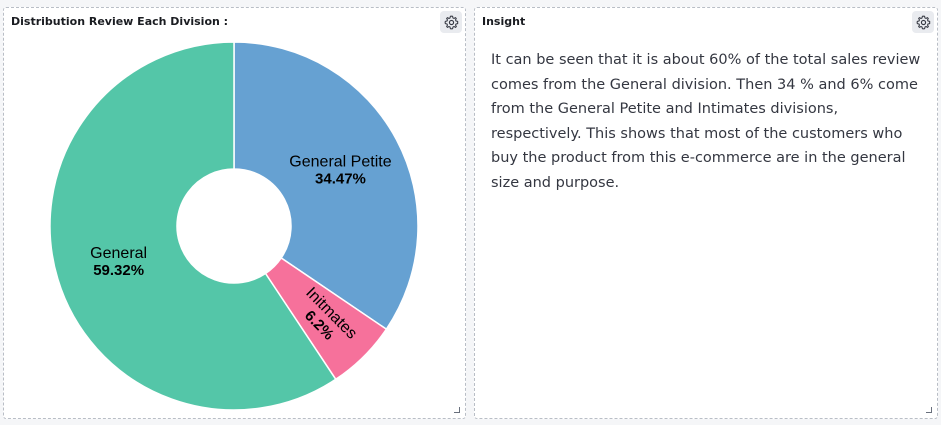 Image resolution: width=941 pixels, height=425 pixels. I want to click on slice-percent-label: 34.47%, so click(340, 179).